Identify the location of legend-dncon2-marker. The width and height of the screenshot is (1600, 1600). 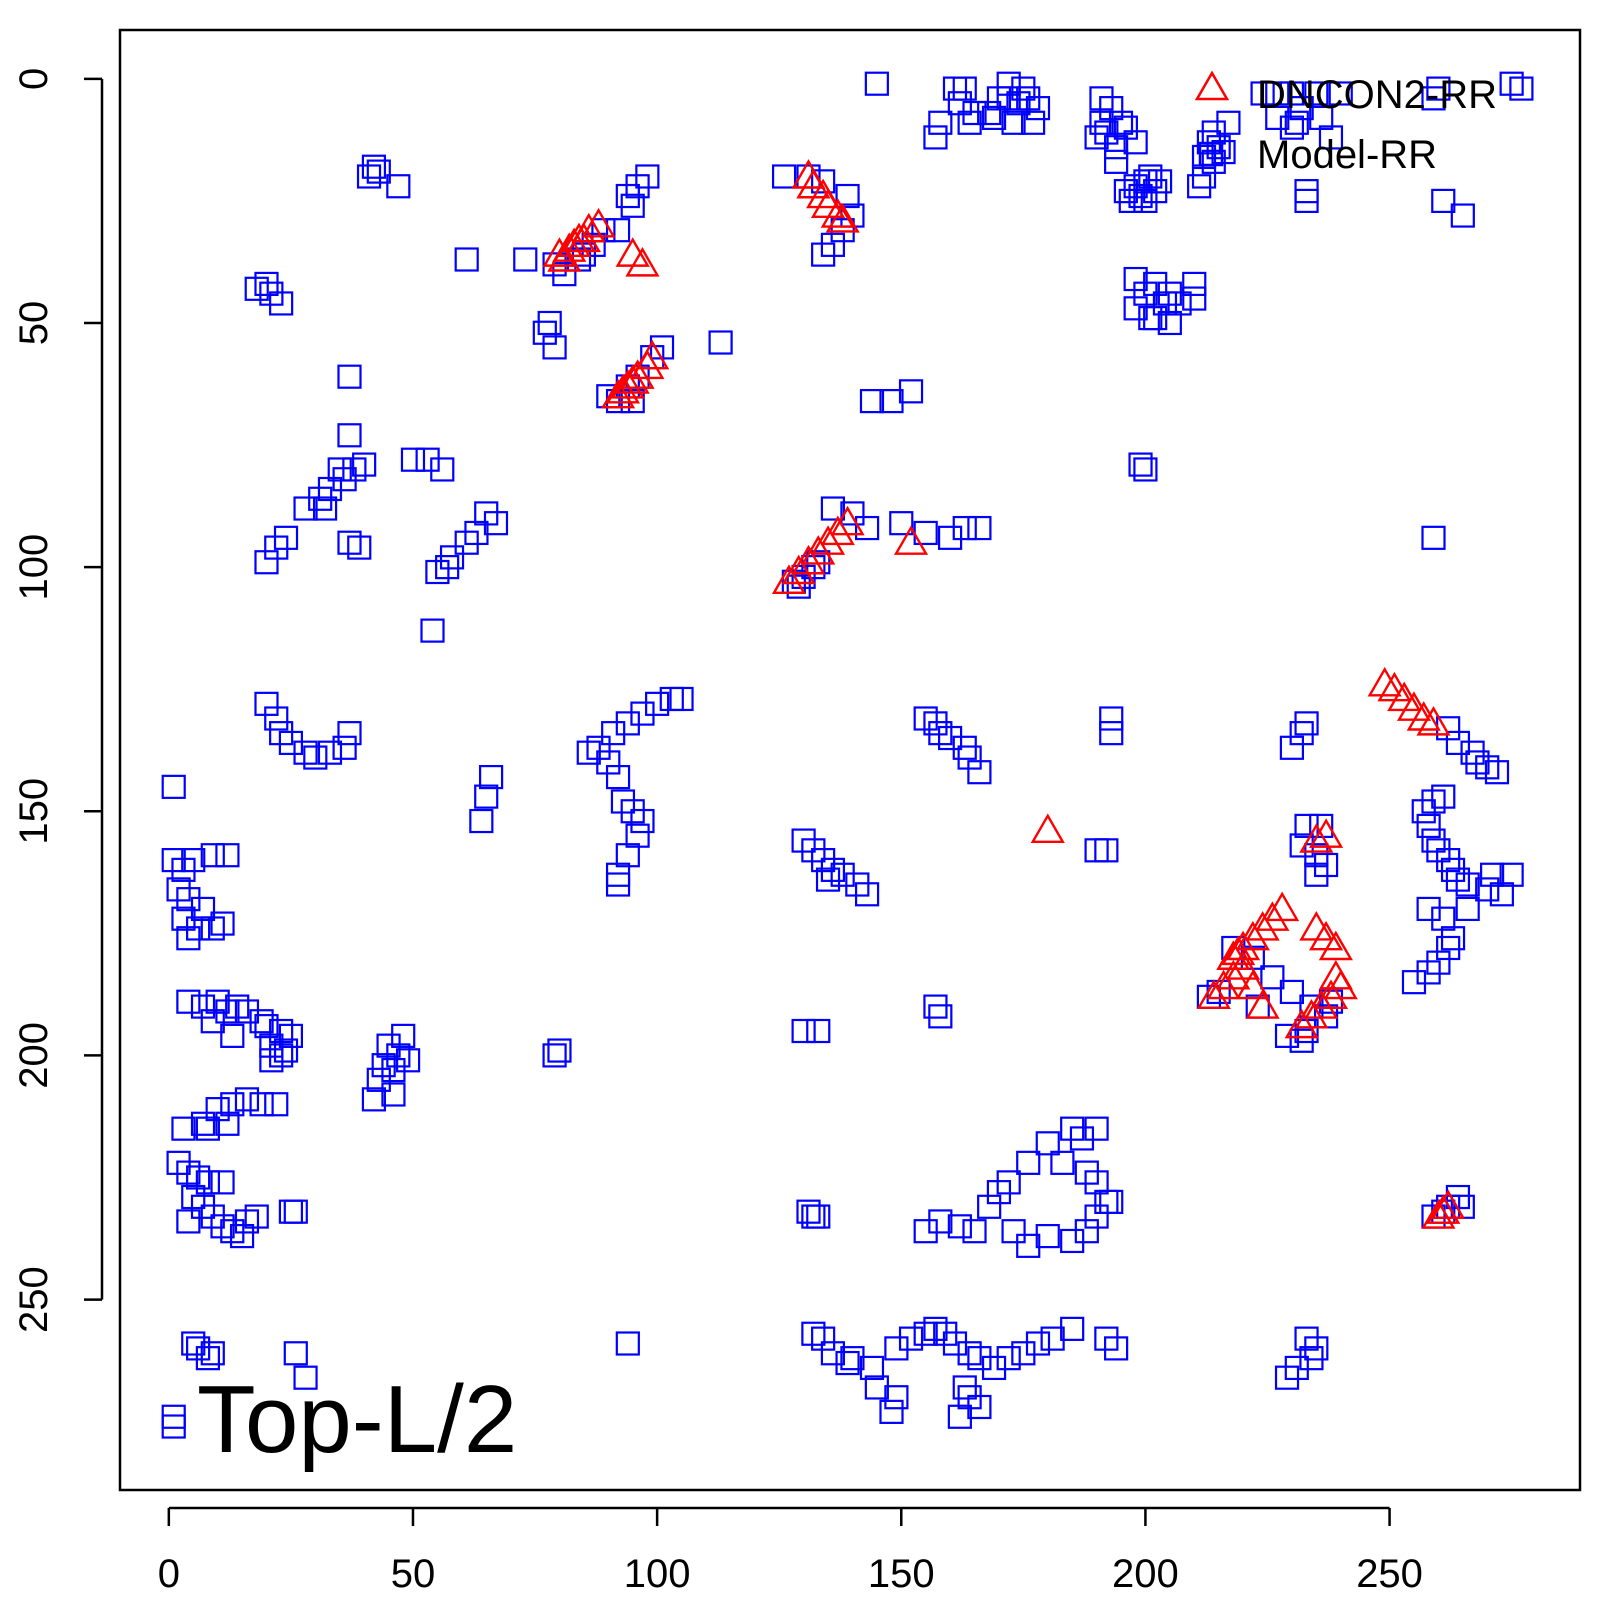
(1212, 85).